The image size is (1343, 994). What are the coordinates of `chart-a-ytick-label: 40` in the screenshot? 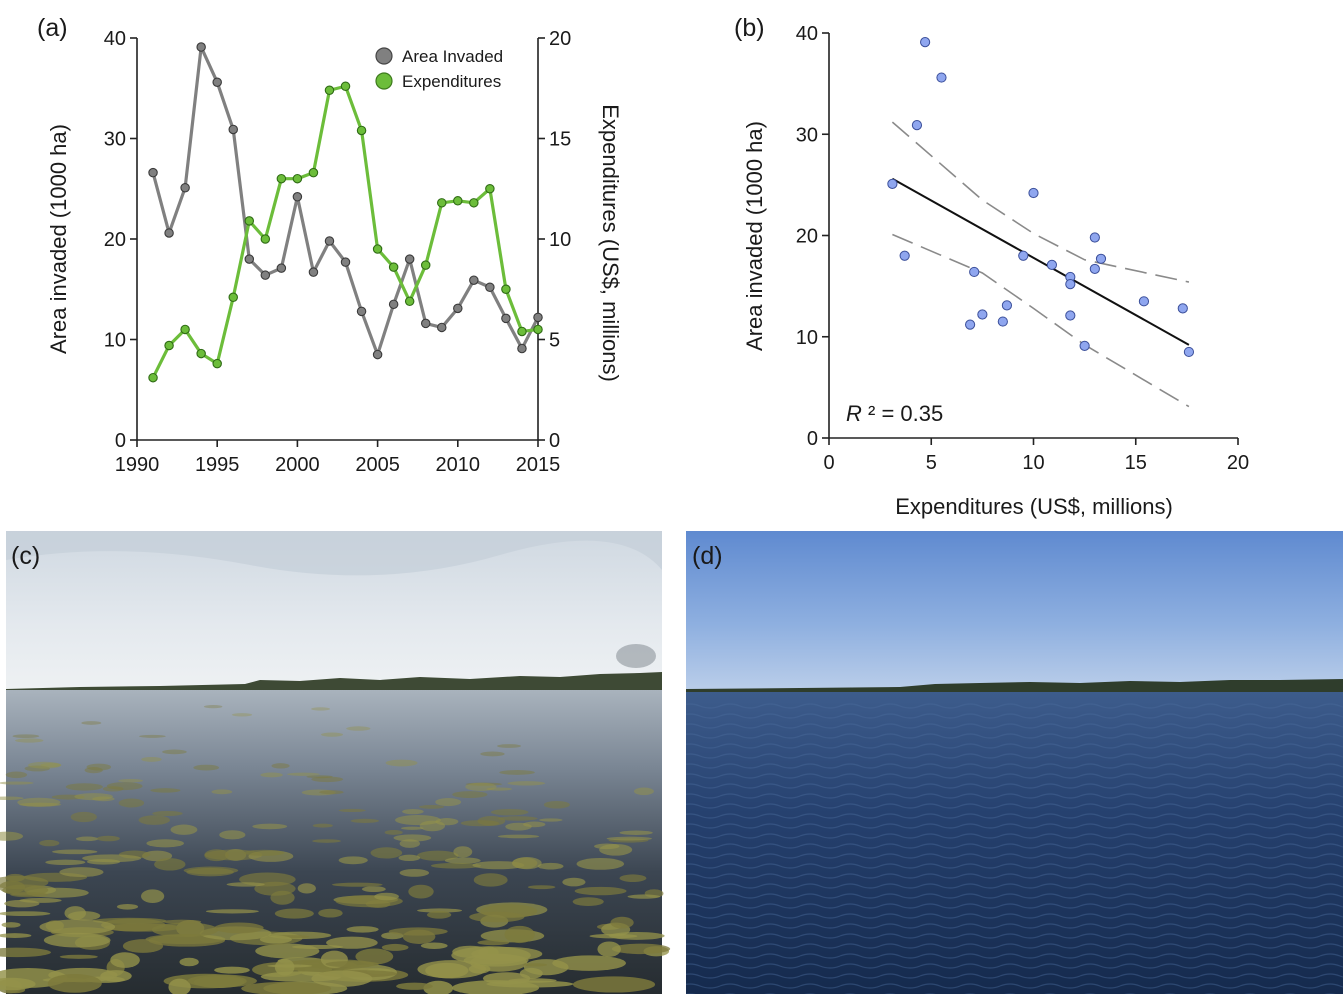 It's located at (115, 39).